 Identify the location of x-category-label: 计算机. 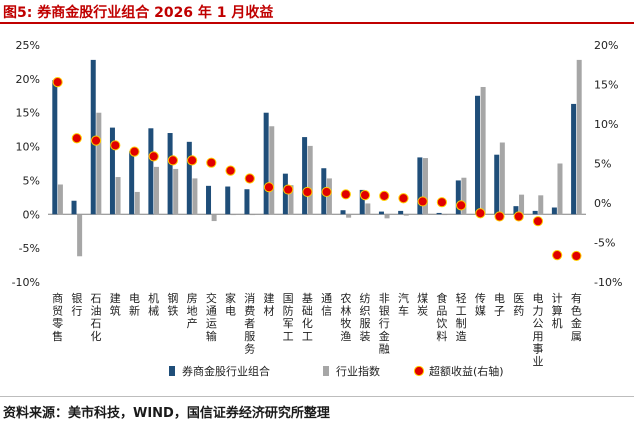
(557, 311).